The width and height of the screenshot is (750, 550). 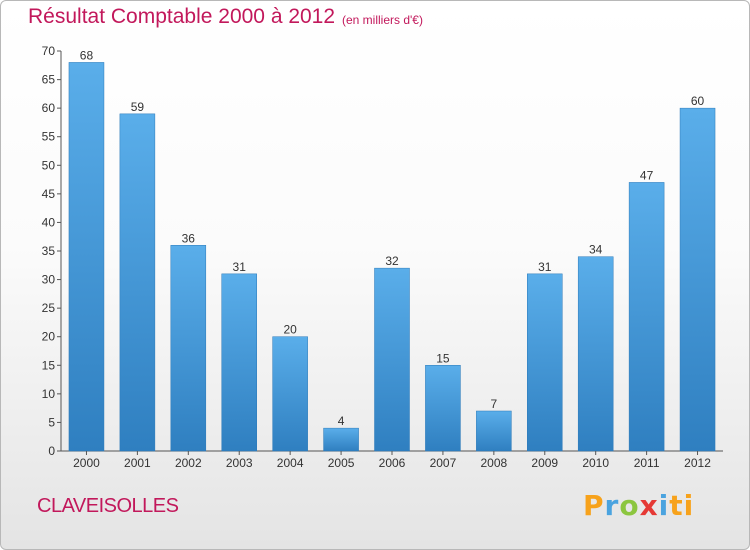 I want to click on bar-2009, so click(x=545, y=362).